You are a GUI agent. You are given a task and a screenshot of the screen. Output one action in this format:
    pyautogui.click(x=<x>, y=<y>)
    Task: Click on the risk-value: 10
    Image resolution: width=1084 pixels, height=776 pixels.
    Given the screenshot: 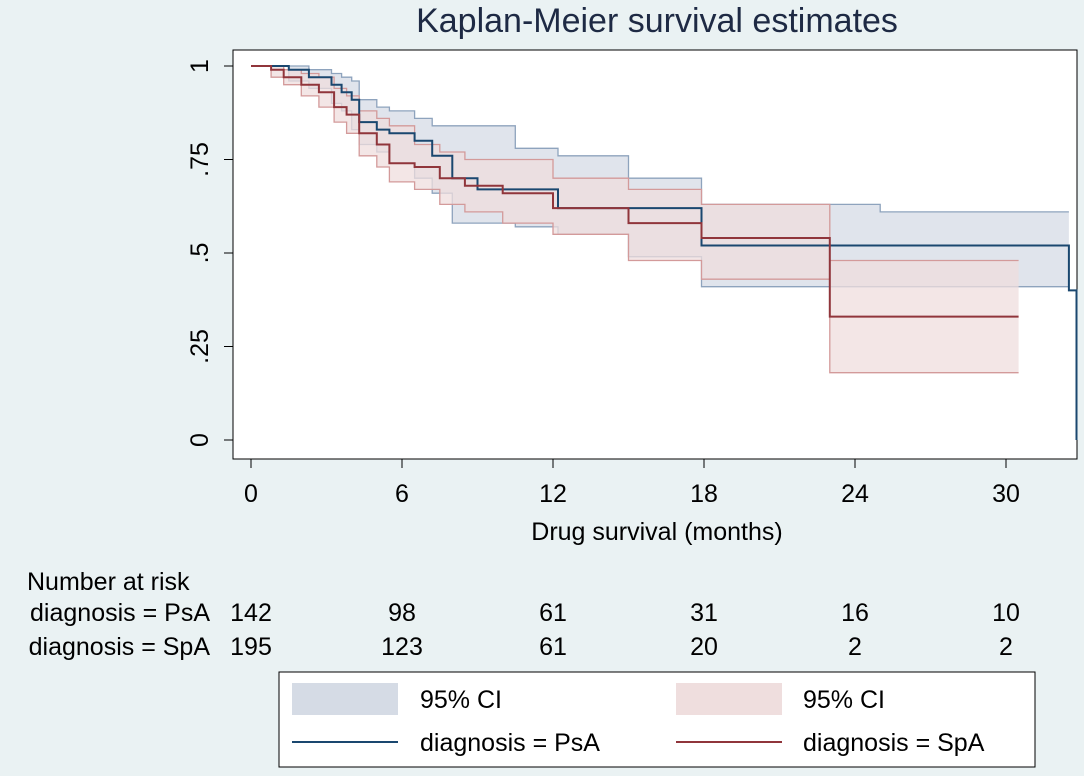 What is the action you would take?
    pyautogui.click(x=1006, y=613)
    